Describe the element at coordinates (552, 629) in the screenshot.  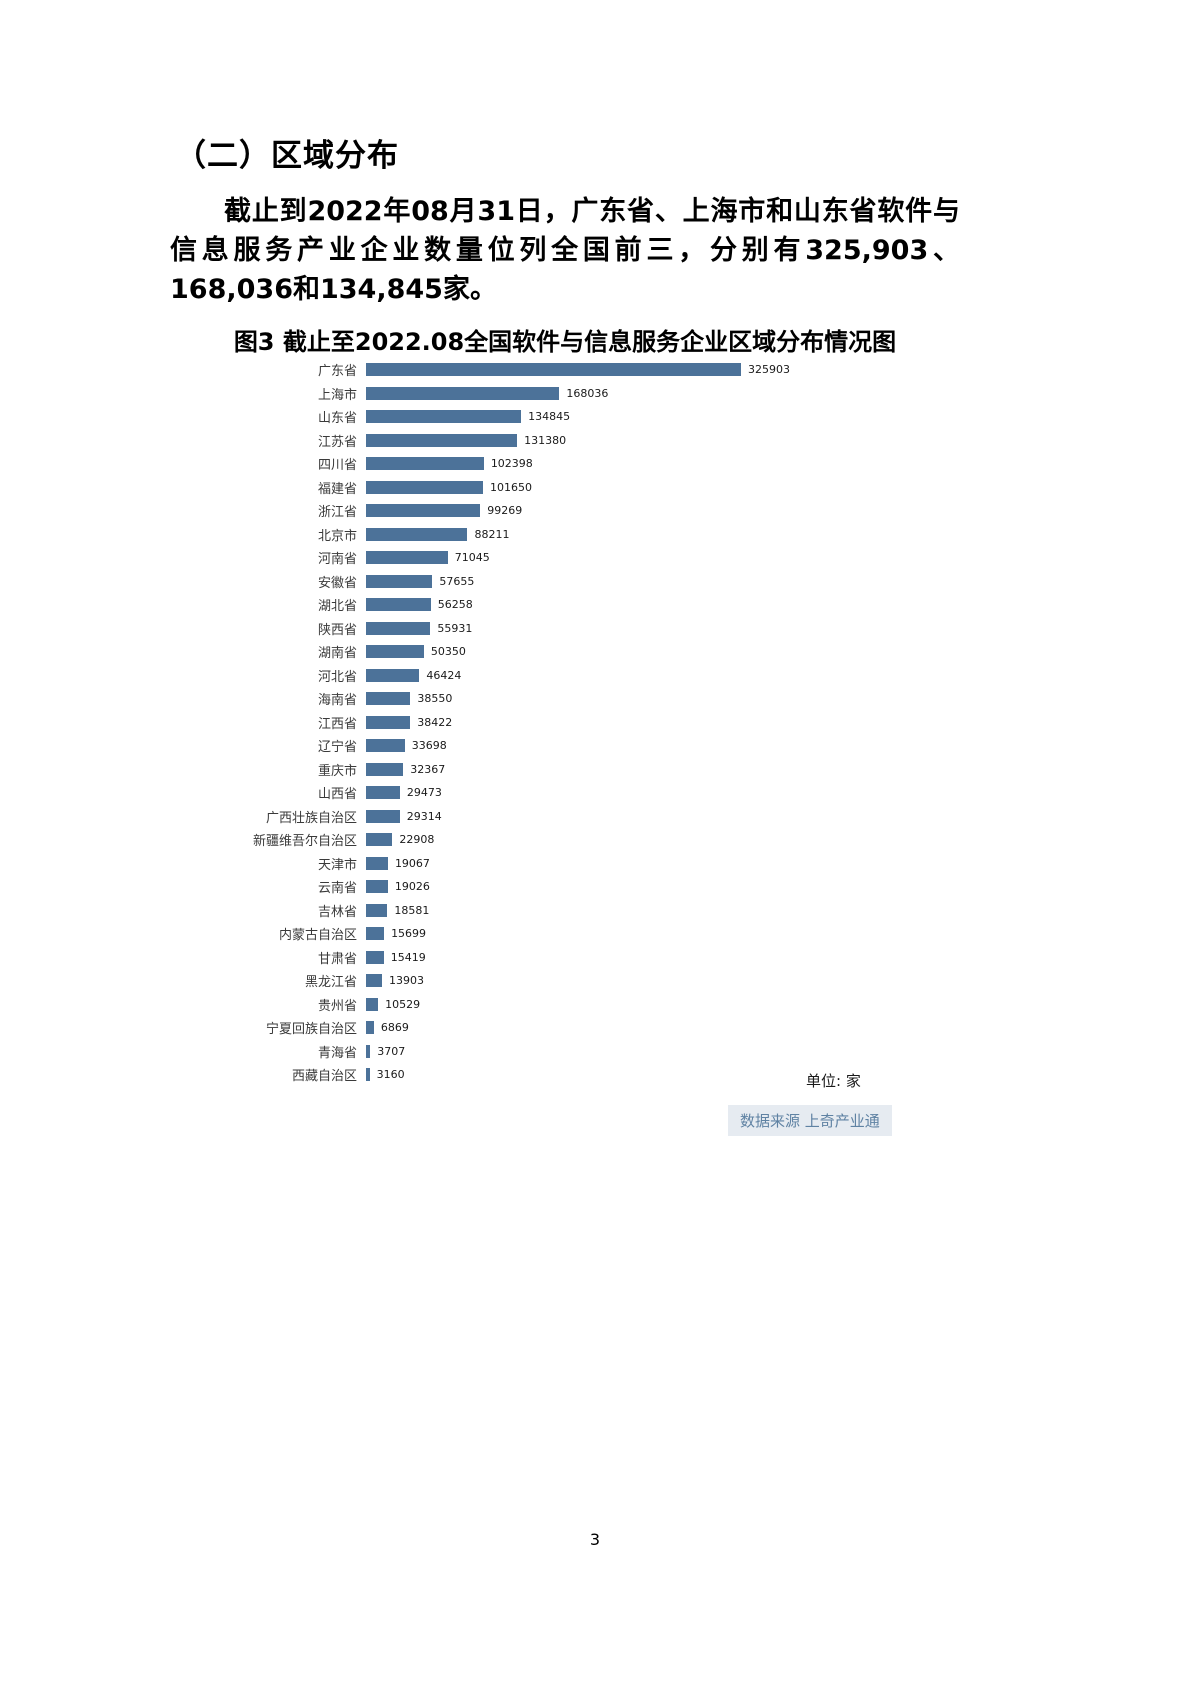
I see `chart-row: 陕西省 55931` at that location.